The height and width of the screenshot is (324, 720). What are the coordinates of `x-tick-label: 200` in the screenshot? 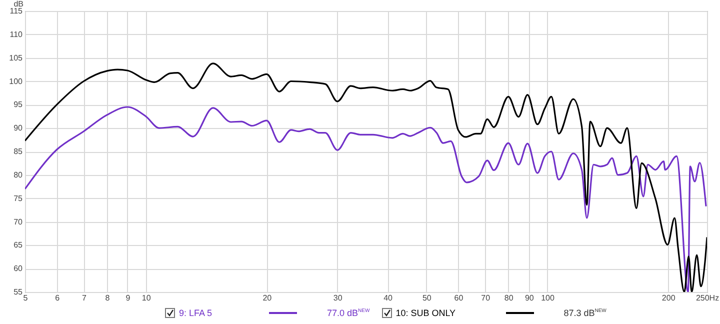 It's located at (669, 298).